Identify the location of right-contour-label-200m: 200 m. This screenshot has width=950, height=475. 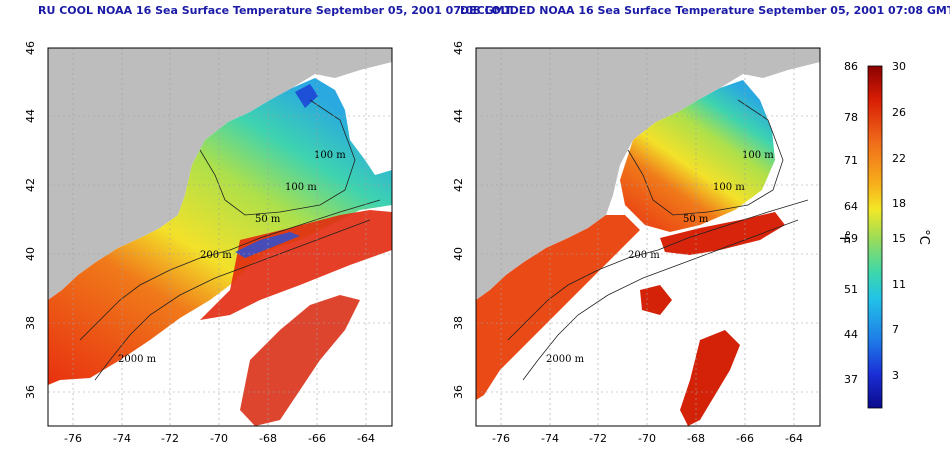
(644, 255).